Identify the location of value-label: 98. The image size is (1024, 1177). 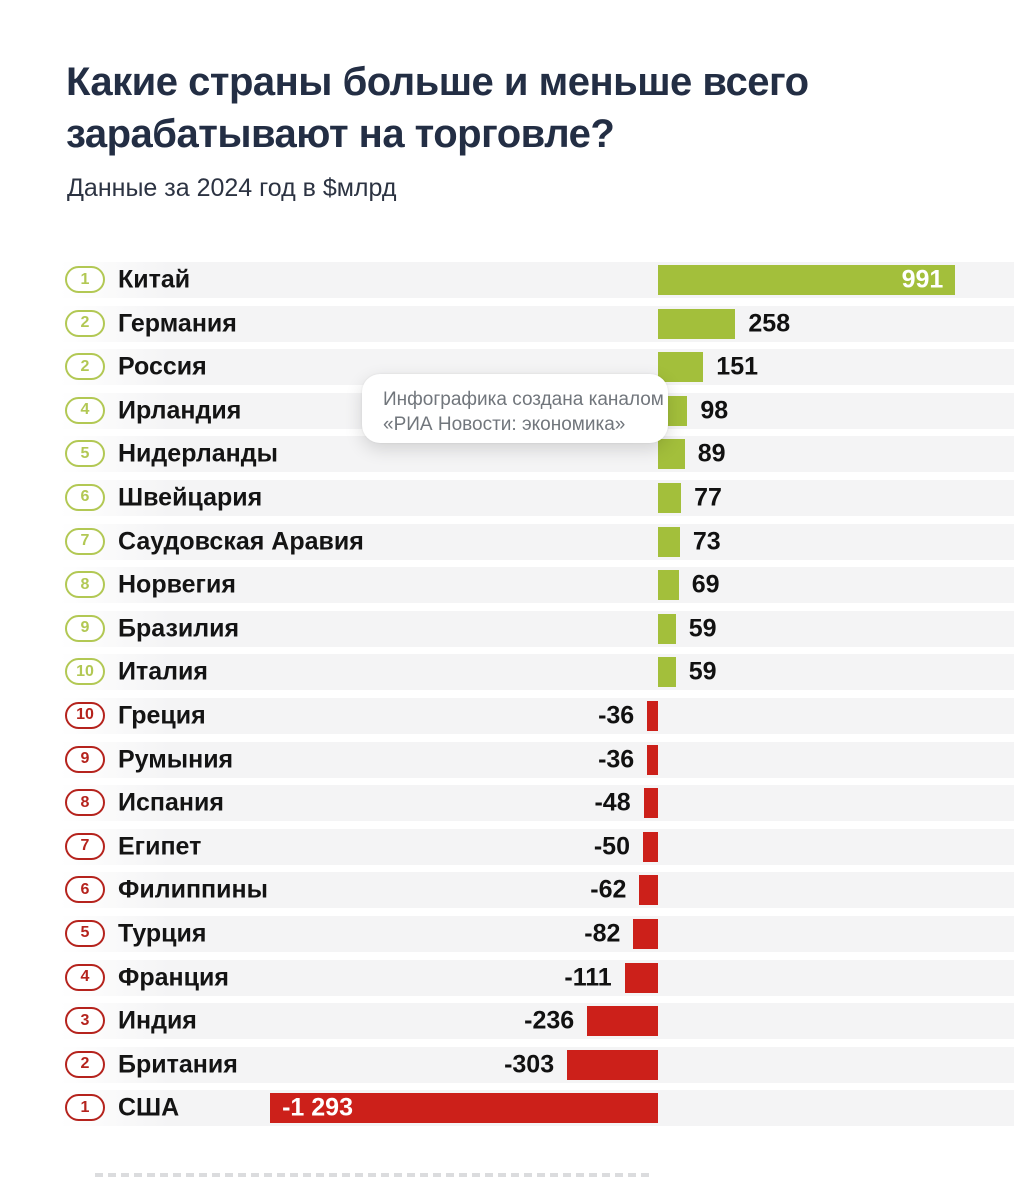
(714, 410).